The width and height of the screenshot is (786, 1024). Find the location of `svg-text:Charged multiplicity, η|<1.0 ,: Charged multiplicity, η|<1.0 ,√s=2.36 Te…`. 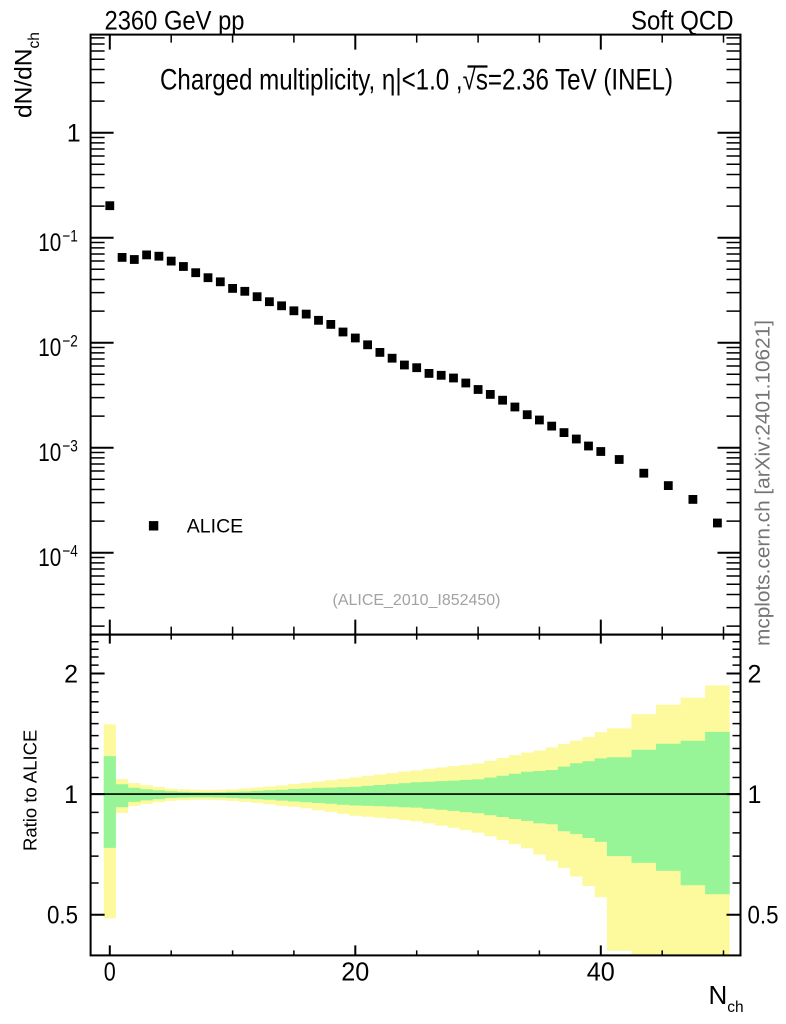

svg-text:Charged multiplicity, η|<1.0 ,: Charged multiplicity, η|<1.0 ,√s=2.36 Te… is located at coordinates (416, 80).